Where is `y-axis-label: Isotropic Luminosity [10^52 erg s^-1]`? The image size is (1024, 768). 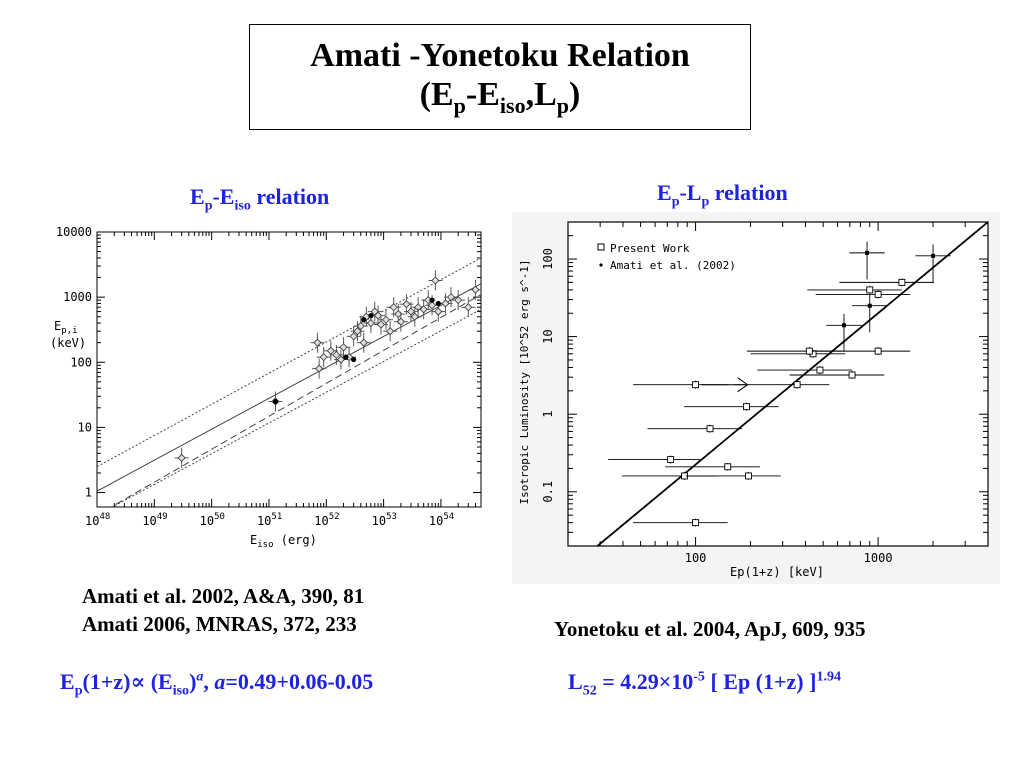 y-axis-label: Isotropic Luminosity [10^52 erg s^-1] is located at coordinates (524, 381).